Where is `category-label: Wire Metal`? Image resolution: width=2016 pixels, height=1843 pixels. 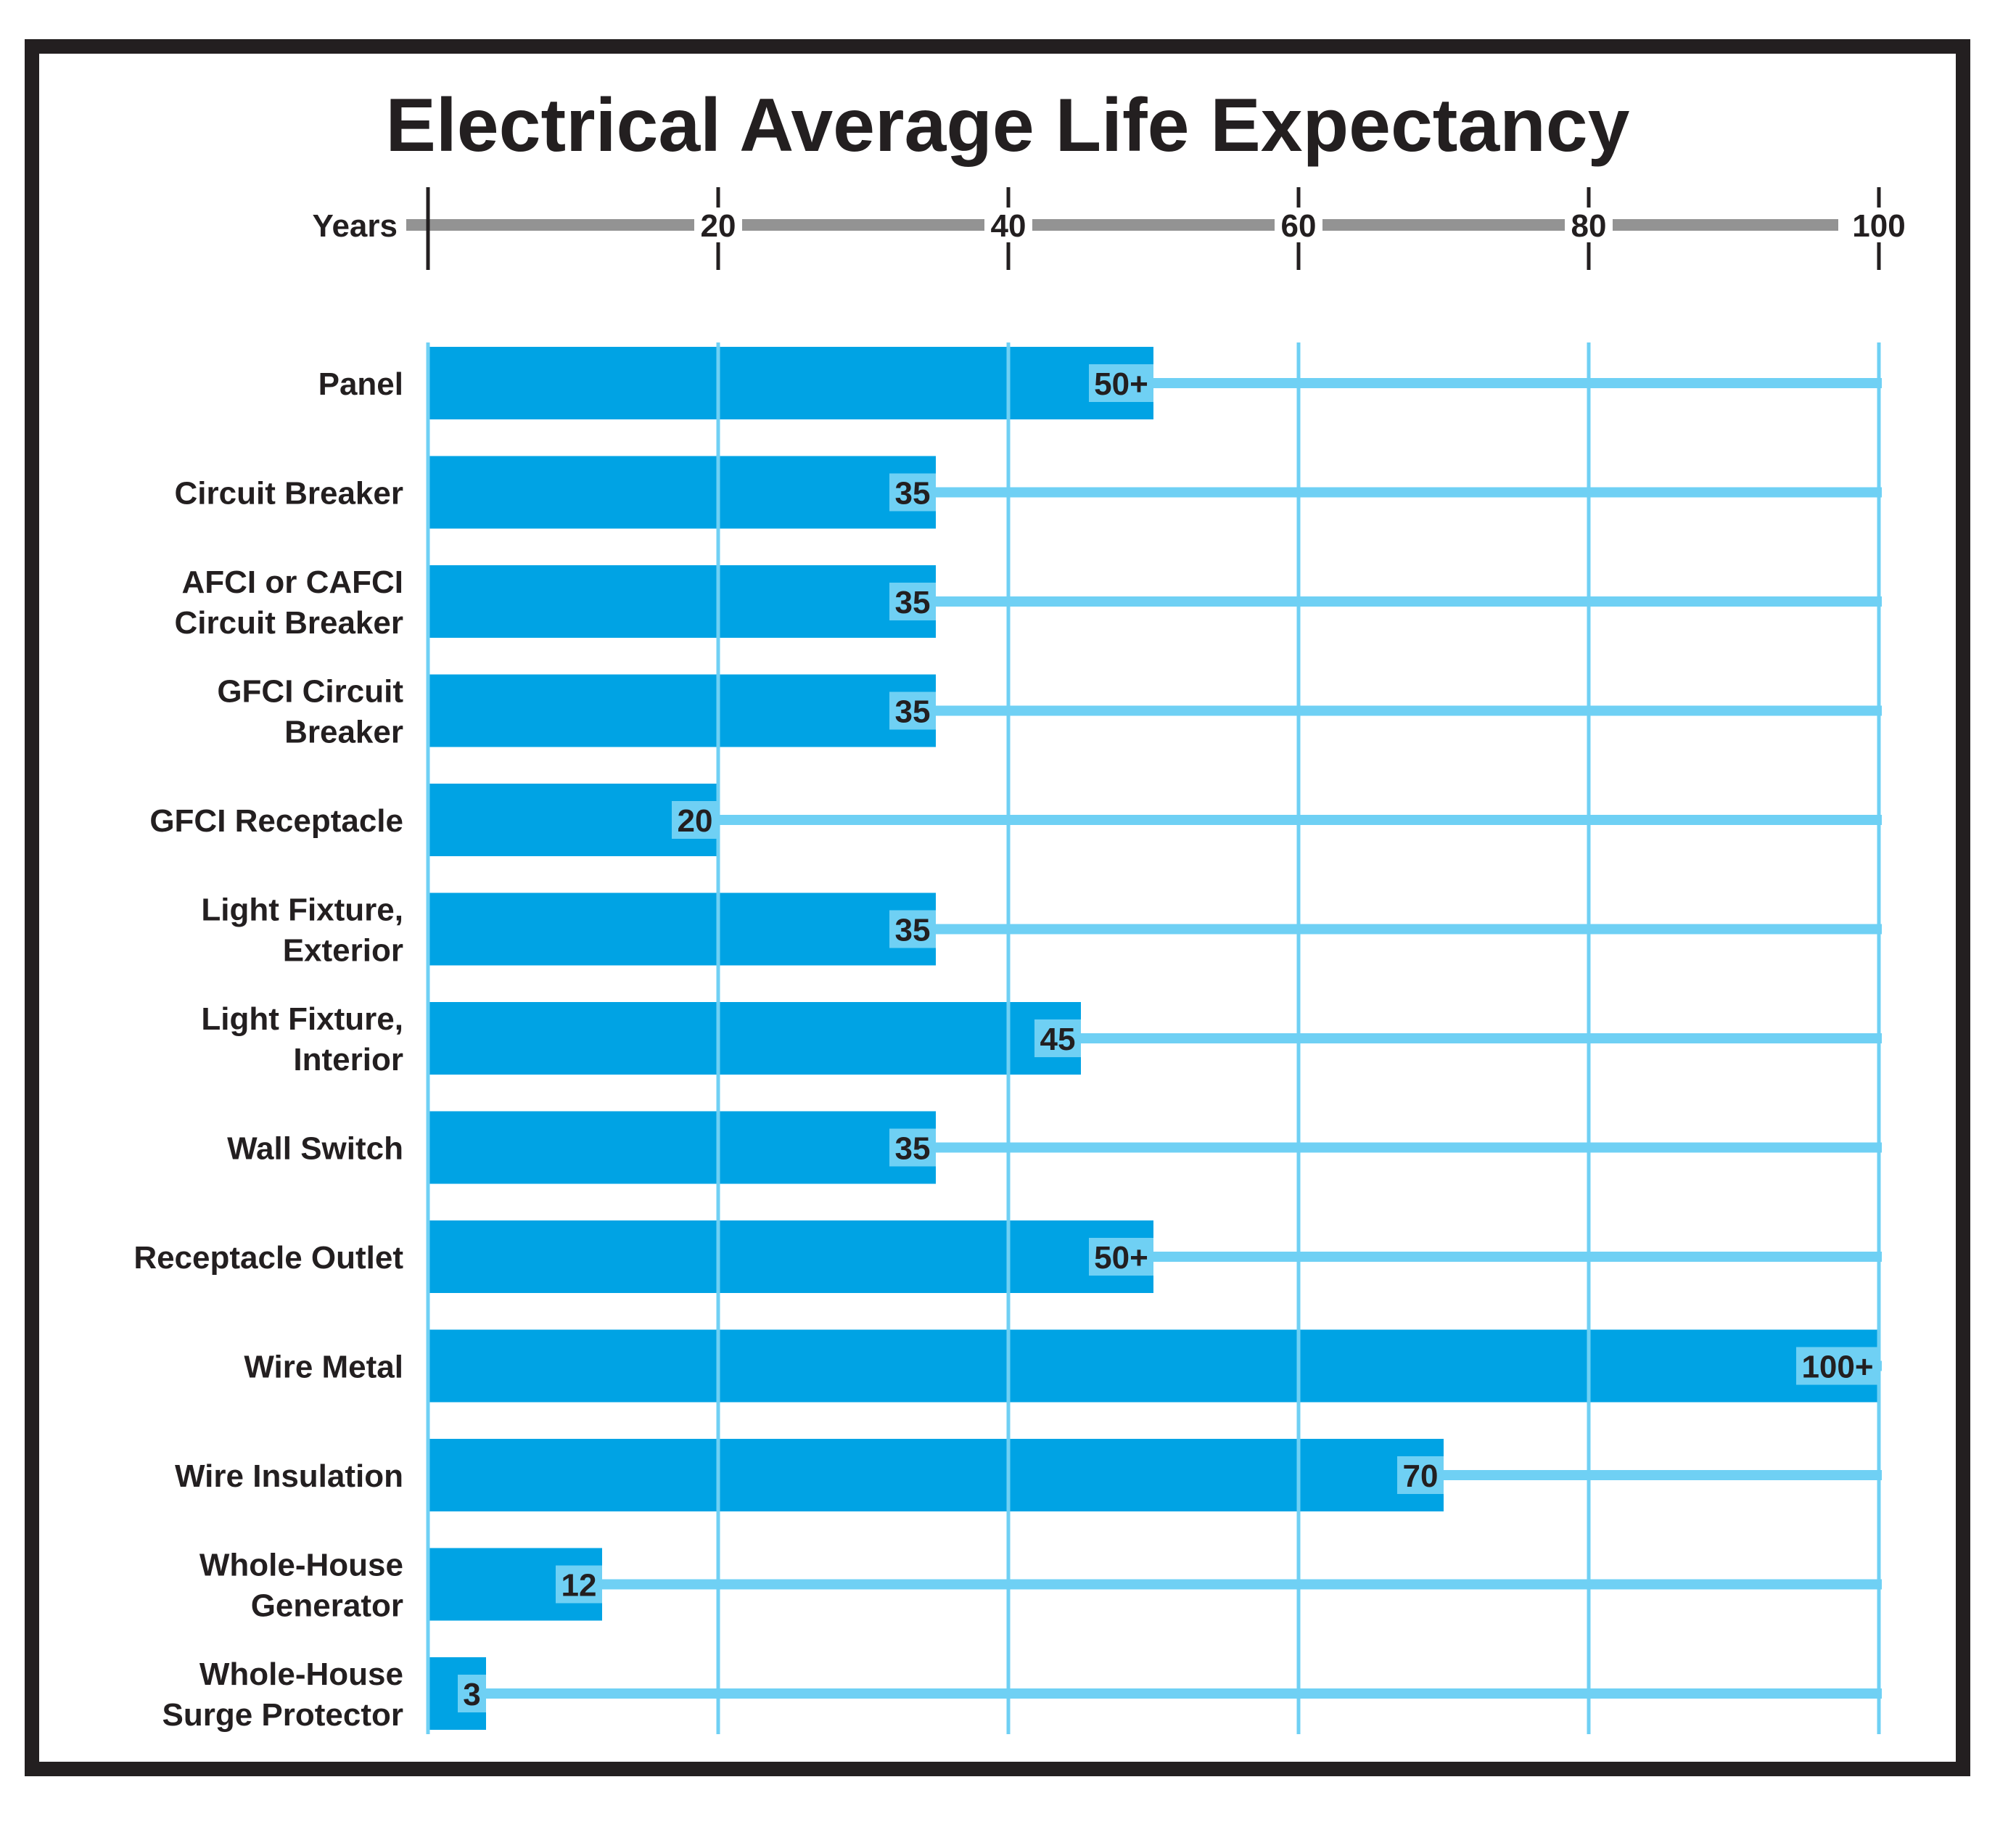 category-label: Wire Metal is located at coordinates (323, 1368).